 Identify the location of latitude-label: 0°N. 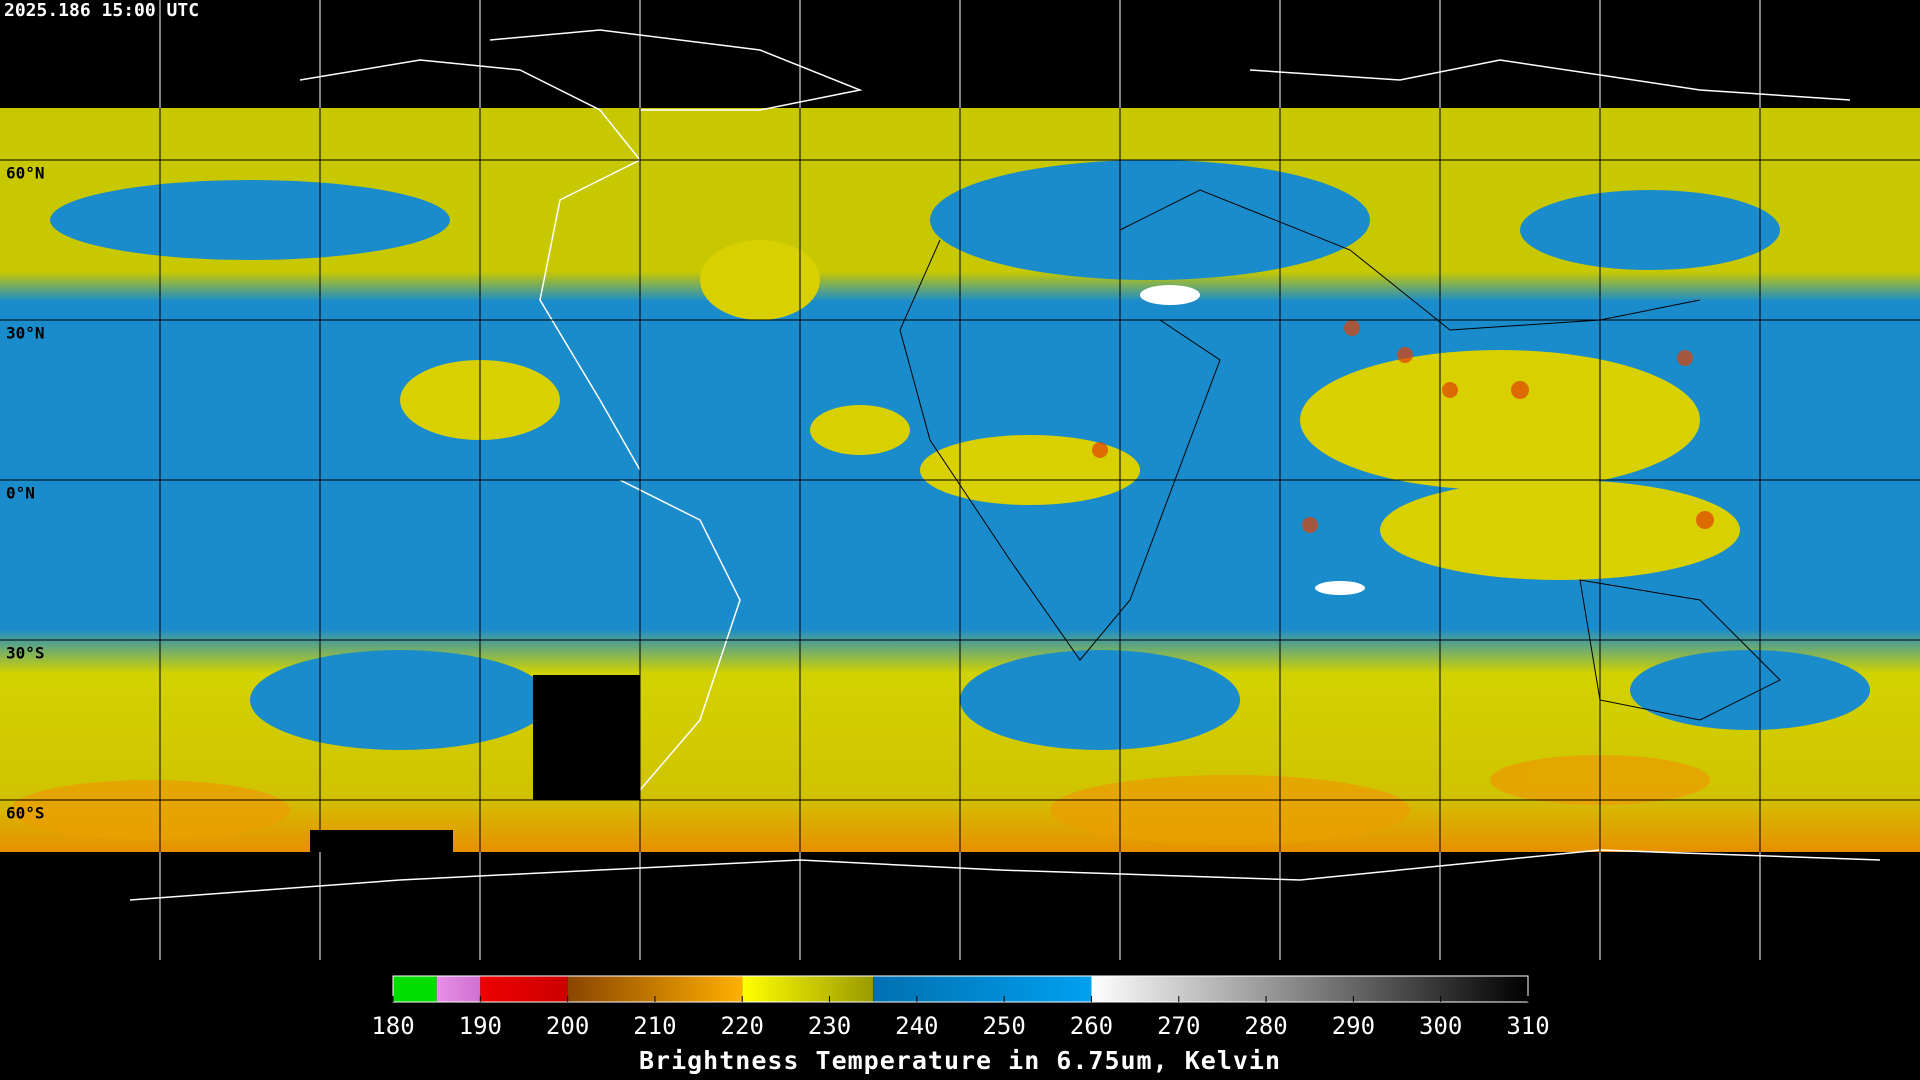
(20, 493).